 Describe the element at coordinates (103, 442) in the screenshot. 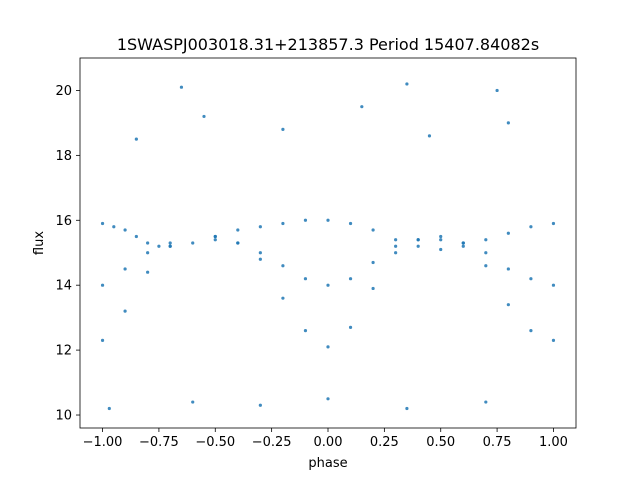

I see `x-tick-label: −1.00` at that location.